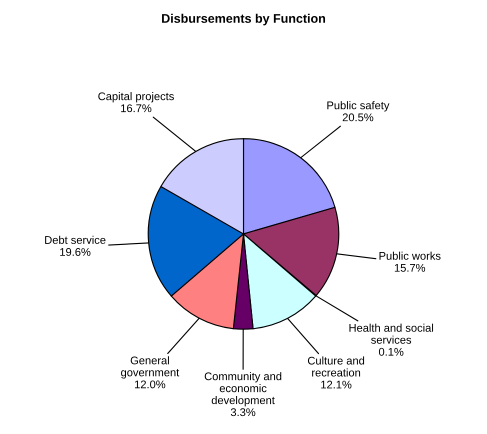 This screenshot has width=487, height=434. What do you see at coordinates (243, 389) in the screenshot?
I see `slice-label: Community and economic development` at bounding box center [243, 389].